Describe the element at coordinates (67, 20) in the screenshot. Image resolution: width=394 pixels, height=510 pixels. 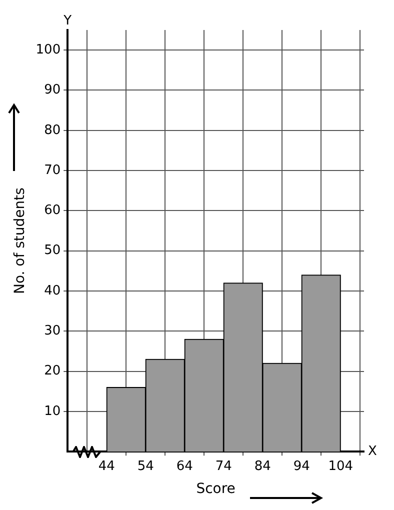
I see `text: Y` at that location.